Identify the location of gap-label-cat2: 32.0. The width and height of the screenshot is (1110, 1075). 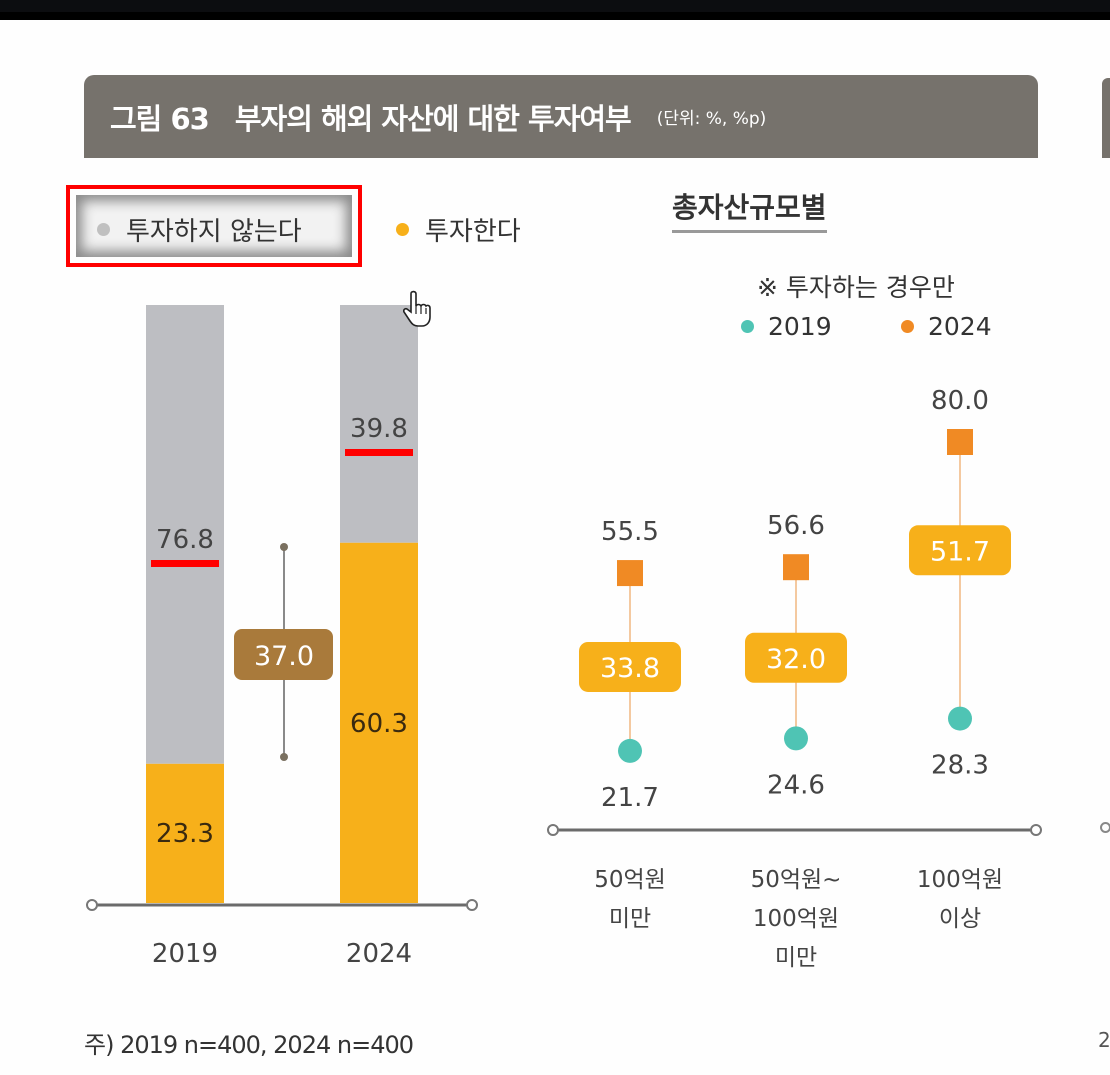
(796, 659).